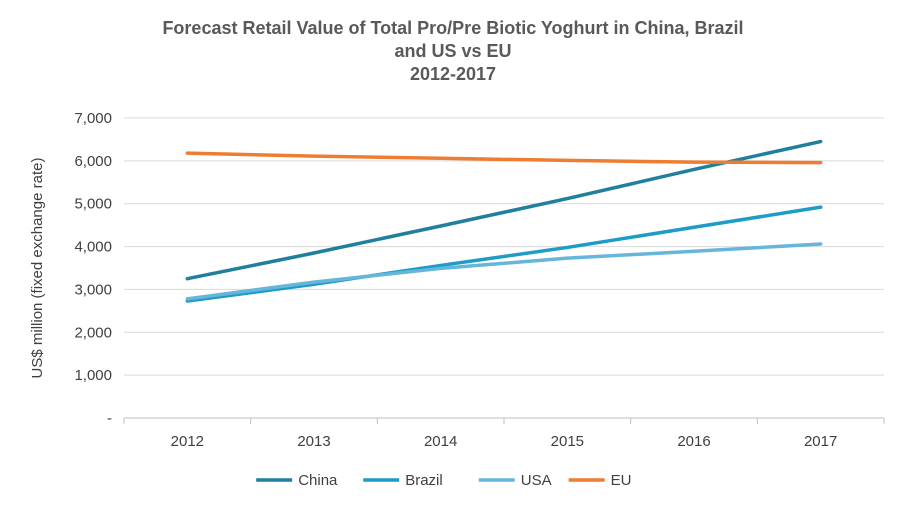 The height and width of the screenshot is (510, 906). What do you see at coordinates (318, 480) in the screenshot?
I see `legend-label-china: China` at bounding box center [318, 480].